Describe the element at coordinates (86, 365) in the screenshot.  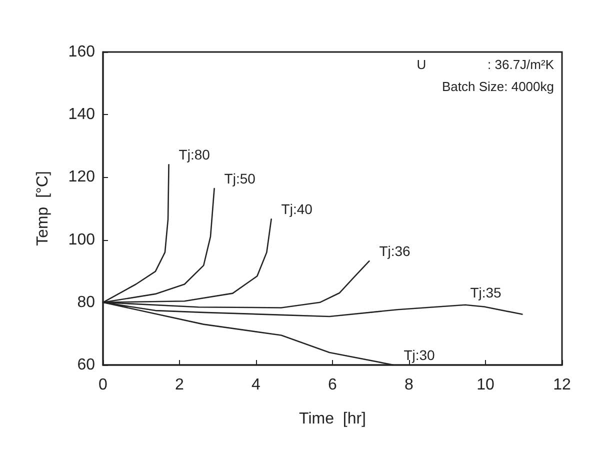
I see `y-tick-label: 60` at that location.